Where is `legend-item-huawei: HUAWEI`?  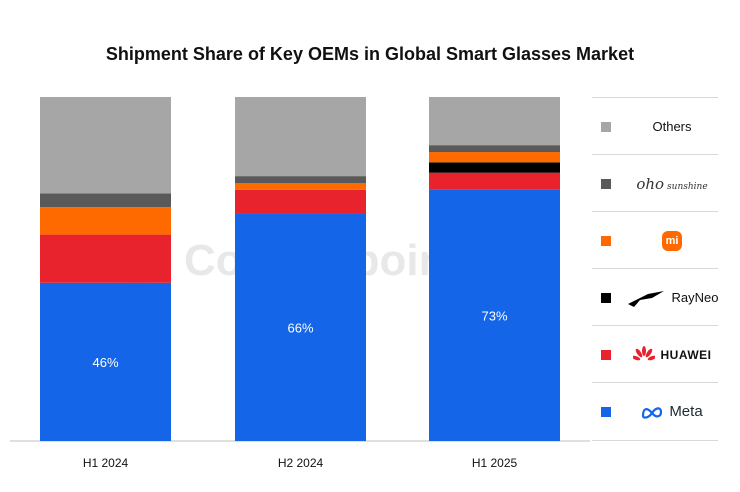 legend-item-huawei: HUAWEI is located at coordinates (655, 354).